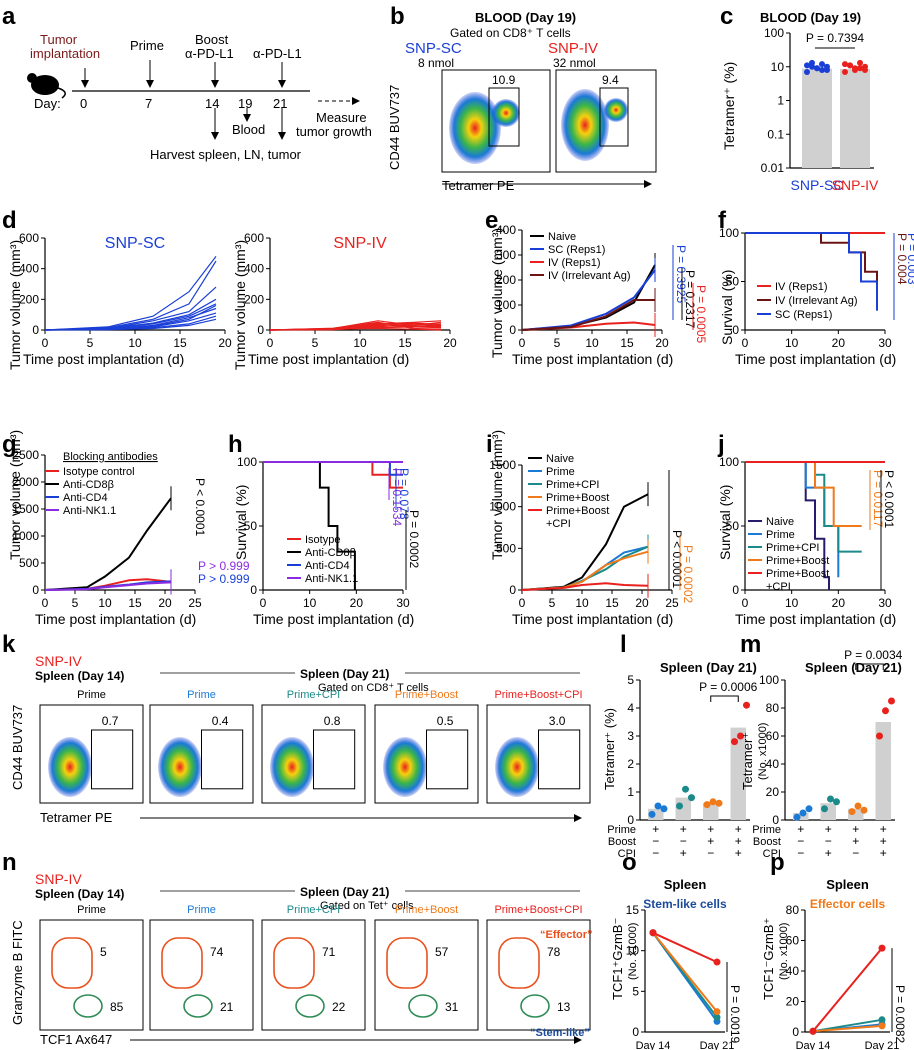 The height and width of the screenshot is (1050, 914). I want to click on l-ytick-label: 3, so click(630, 736).